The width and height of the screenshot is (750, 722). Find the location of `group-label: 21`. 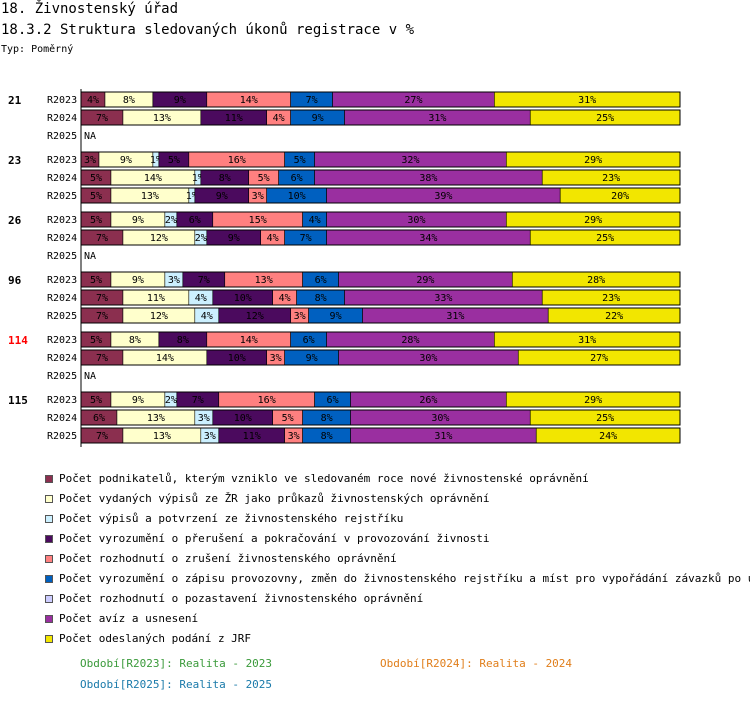

group-label: 21 is located at coordinates (15, 100).